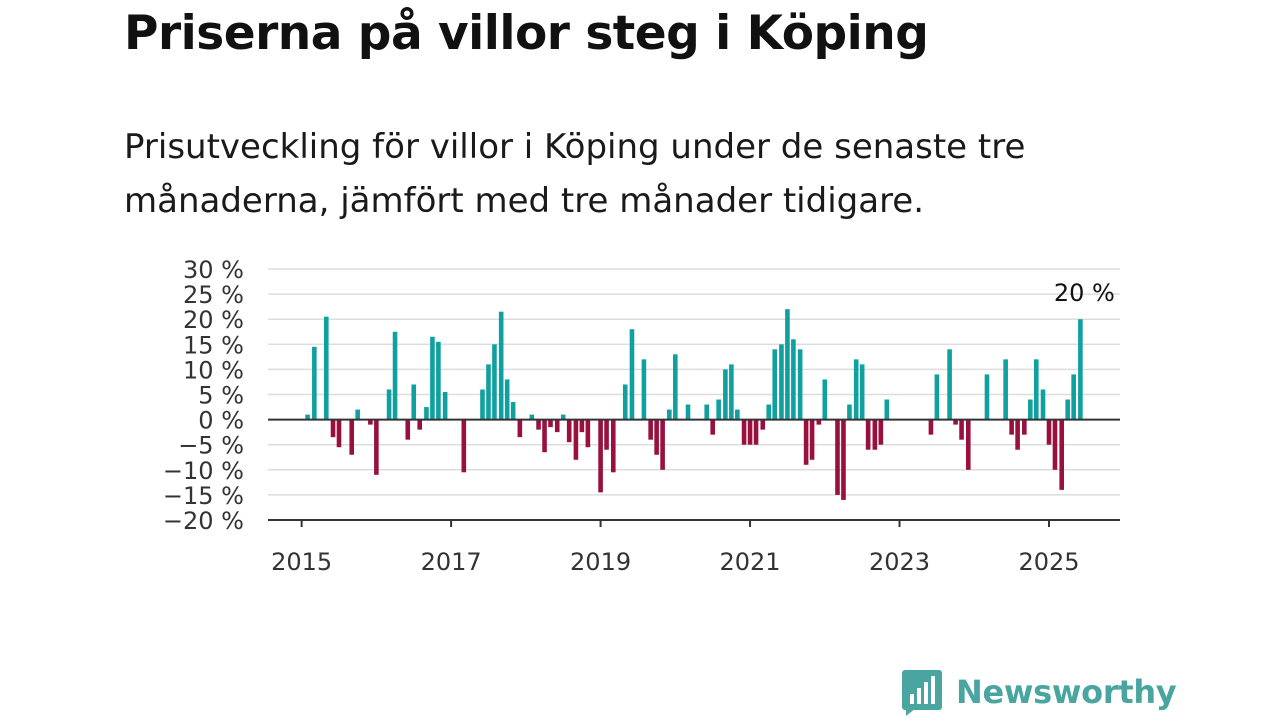 This screenshot has height=720, width=1280. I want to click on y-tick-label: 5 %, so click(221, 396).